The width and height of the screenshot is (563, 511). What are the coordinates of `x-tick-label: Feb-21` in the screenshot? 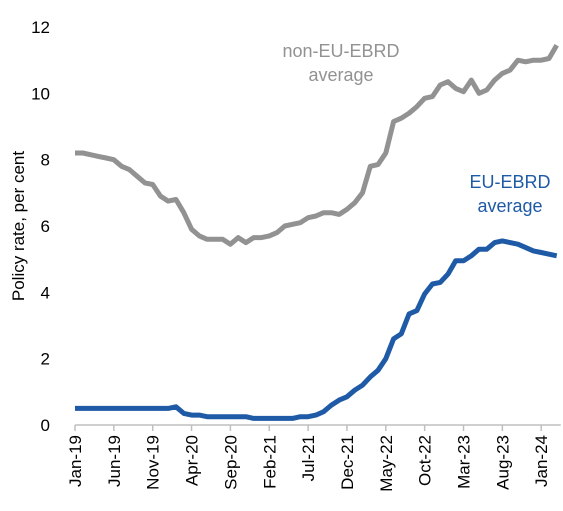 It's located at (269, 462).